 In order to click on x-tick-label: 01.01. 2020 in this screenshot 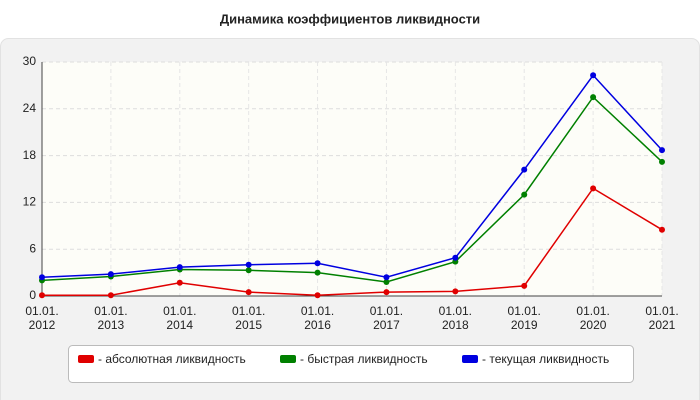, I will do `click(593, 318)`.